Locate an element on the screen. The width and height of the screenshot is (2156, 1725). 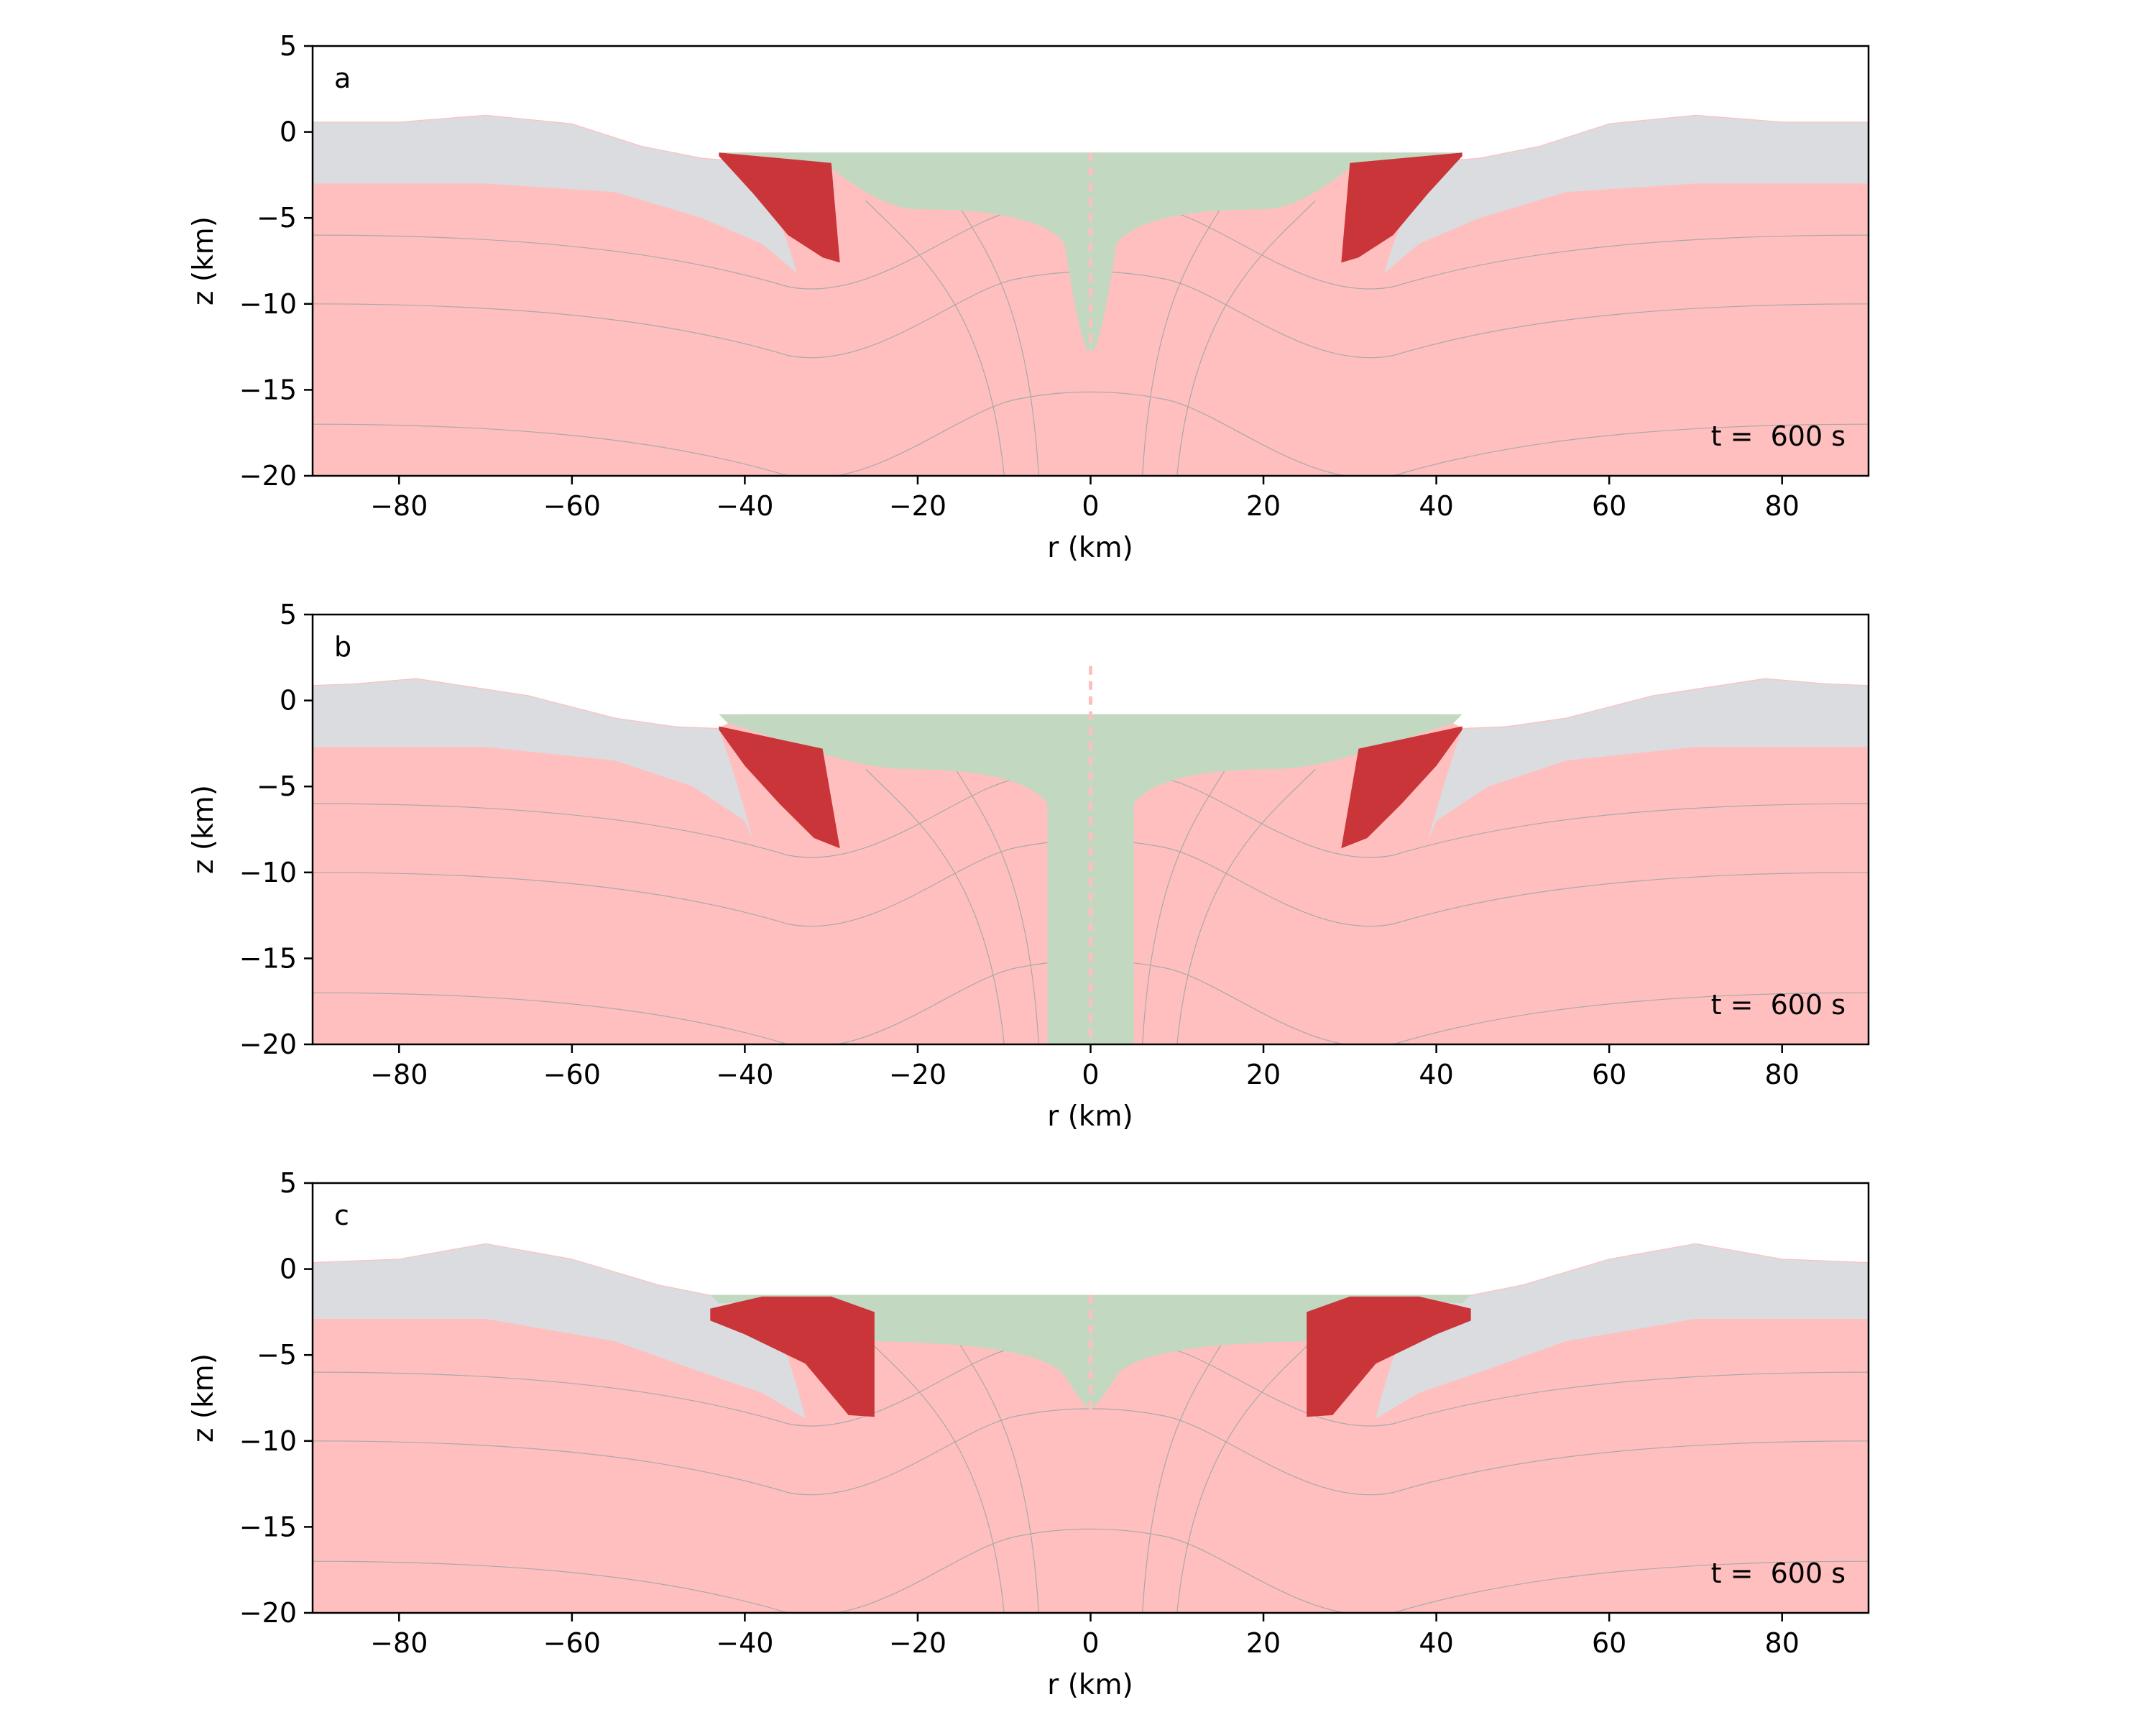
panel-letter: a is located at coordinates (342, 78).